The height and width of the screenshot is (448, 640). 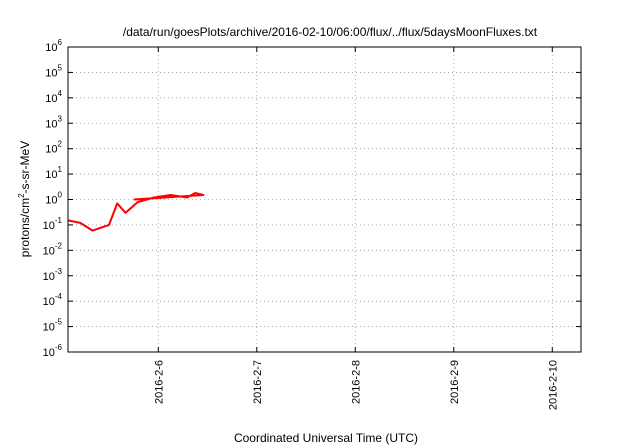 I want to click on y-tick-label: 10⁻⁵, so click(x=53, y=326).